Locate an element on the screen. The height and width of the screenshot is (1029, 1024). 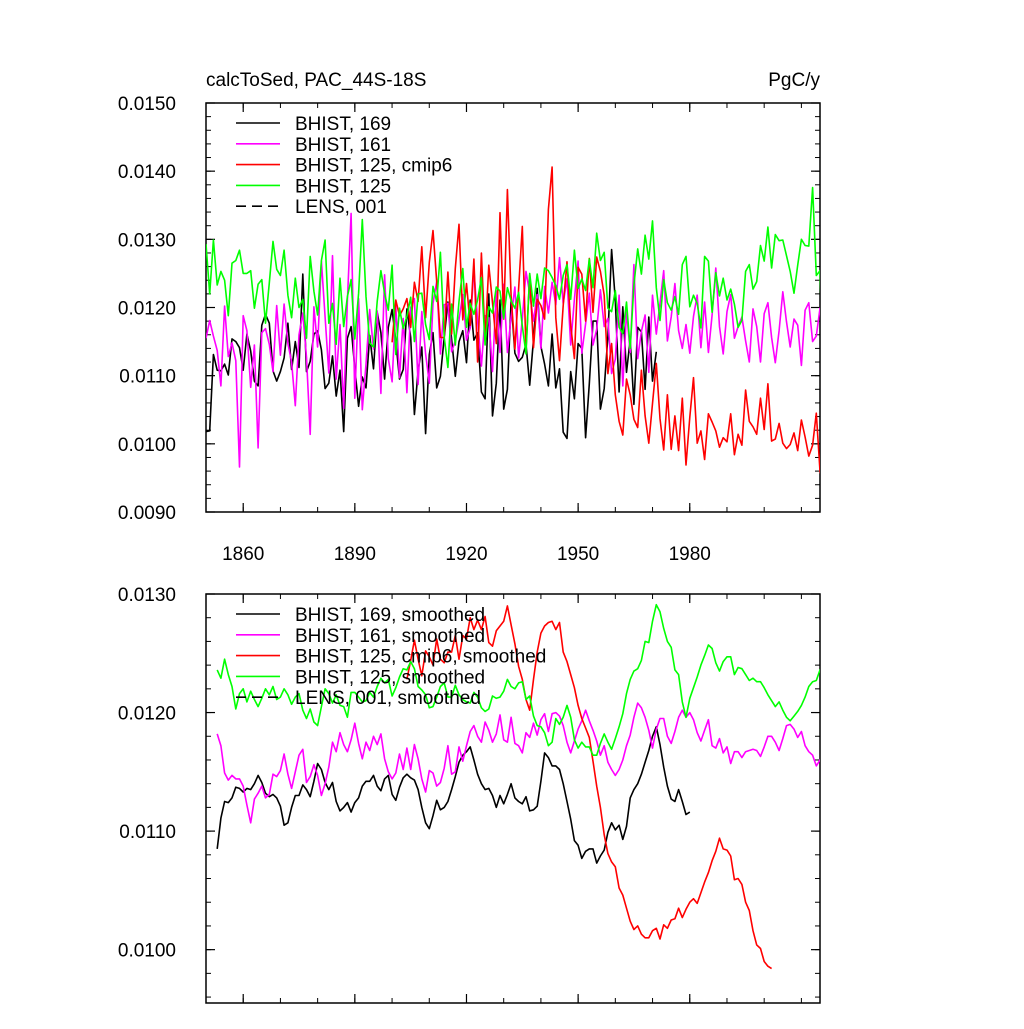
x-tick-label: 1980 is located at coordinates (690, 554).